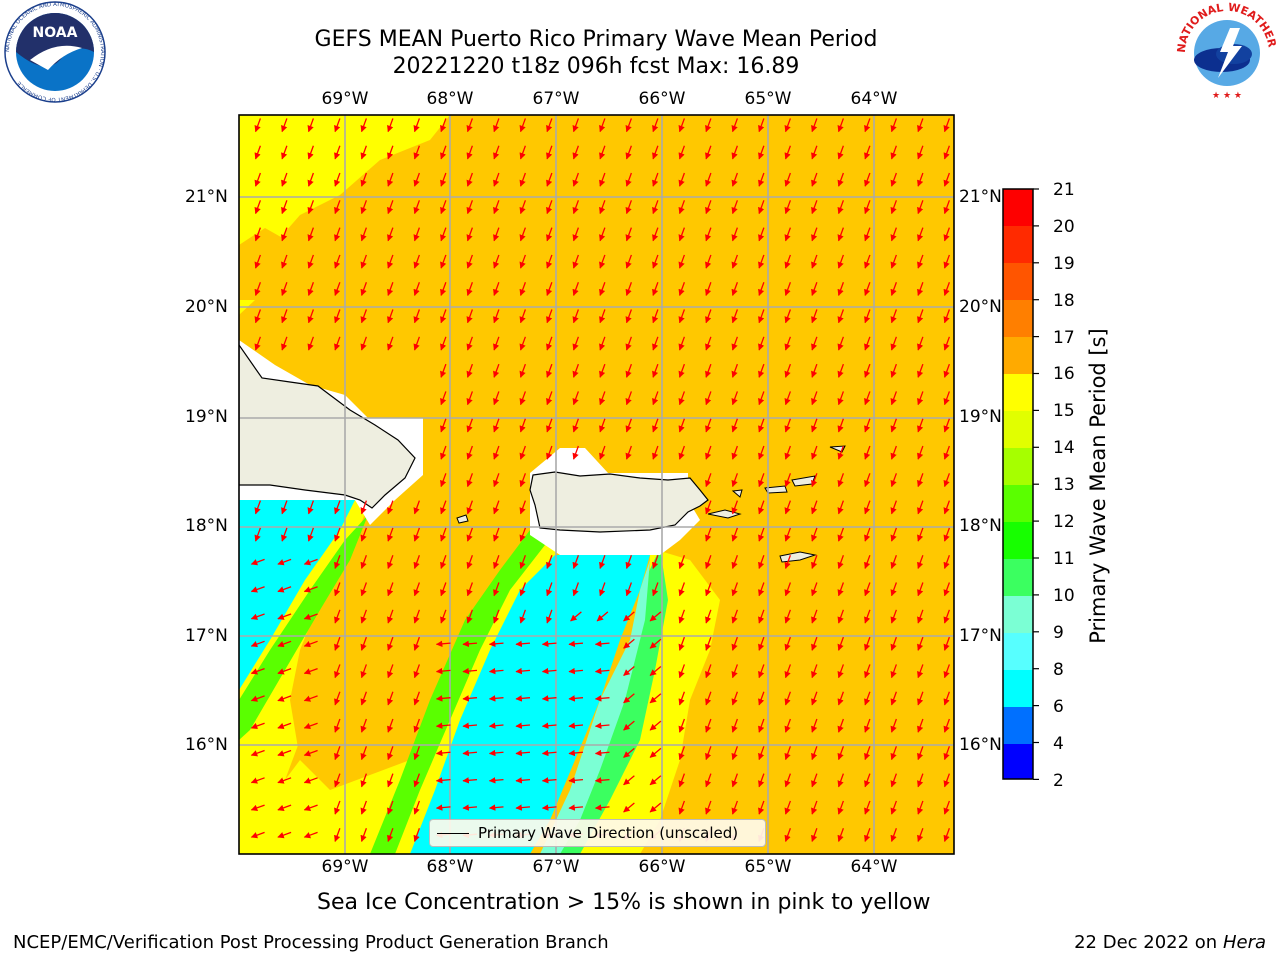  Describe the element at coordinates (267, 264) in the screenshot. I see `period-field-orange-inlet` at that location.